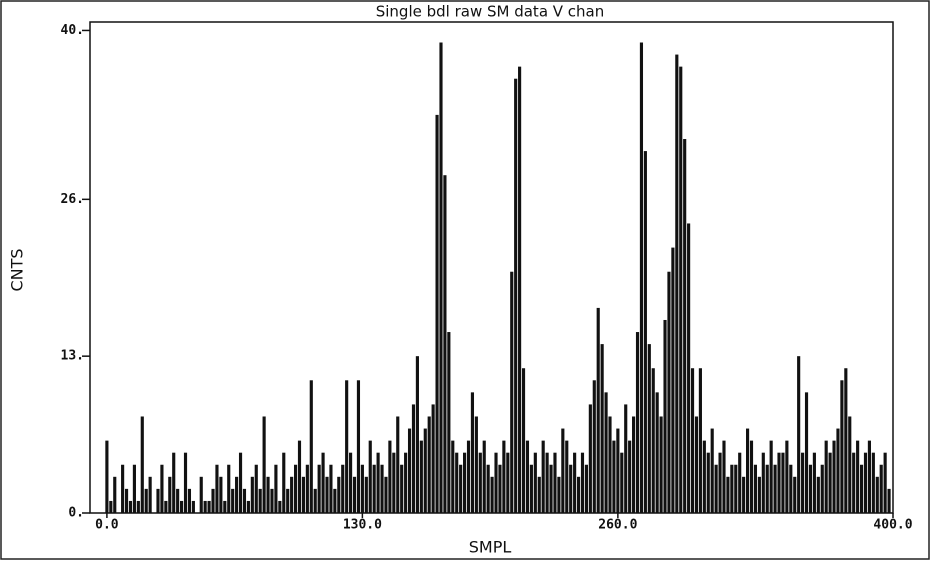  What do you see at coordinates (892, 525) in the screenshot?
I see `x-tick-label: 400.0` at bounding box center [892, 525].